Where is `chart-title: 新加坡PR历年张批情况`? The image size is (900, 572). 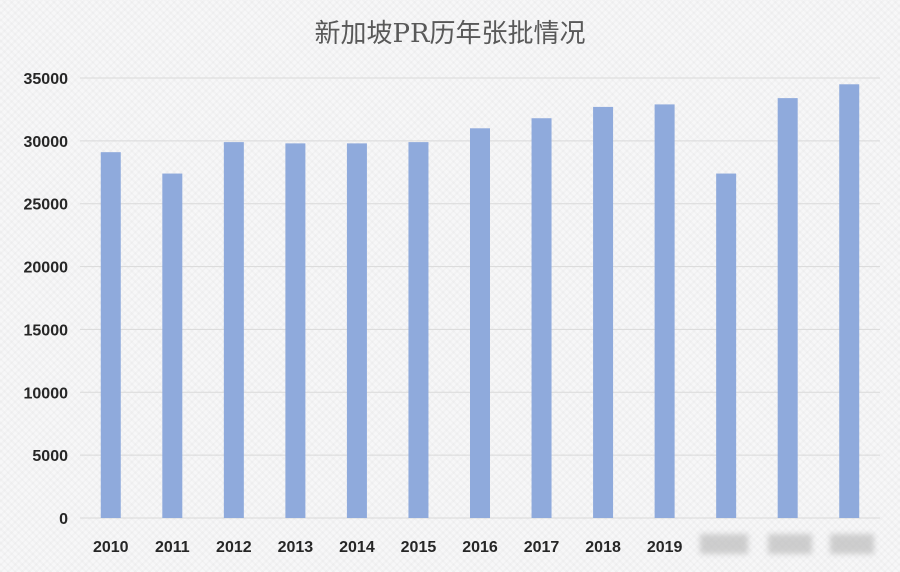 chart-title: 新加坡PR历年张批情况 is located at coordinates (449, 34).